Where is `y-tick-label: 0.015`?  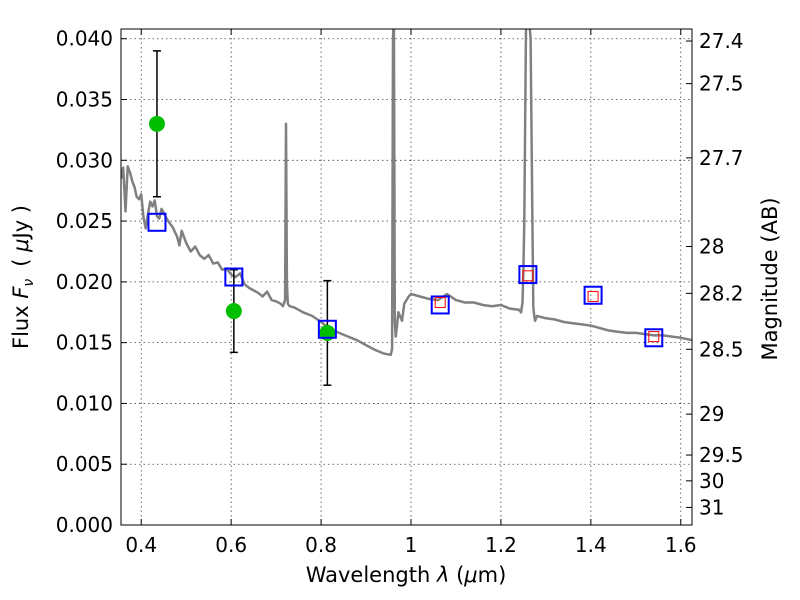 y-tick-label: 0.015 is located at coordinates (84, 343).